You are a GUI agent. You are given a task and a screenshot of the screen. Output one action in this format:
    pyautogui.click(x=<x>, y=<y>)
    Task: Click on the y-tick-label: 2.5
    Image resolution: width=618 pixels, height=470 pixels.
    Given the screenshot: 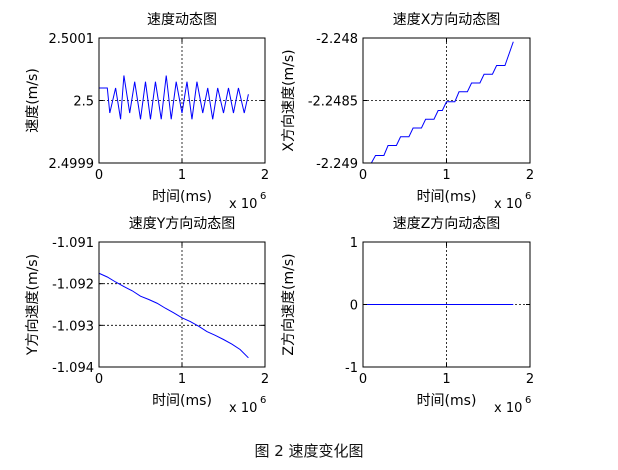 What is the action you would take?
    pyautogui.click(x=83, y=102)
    